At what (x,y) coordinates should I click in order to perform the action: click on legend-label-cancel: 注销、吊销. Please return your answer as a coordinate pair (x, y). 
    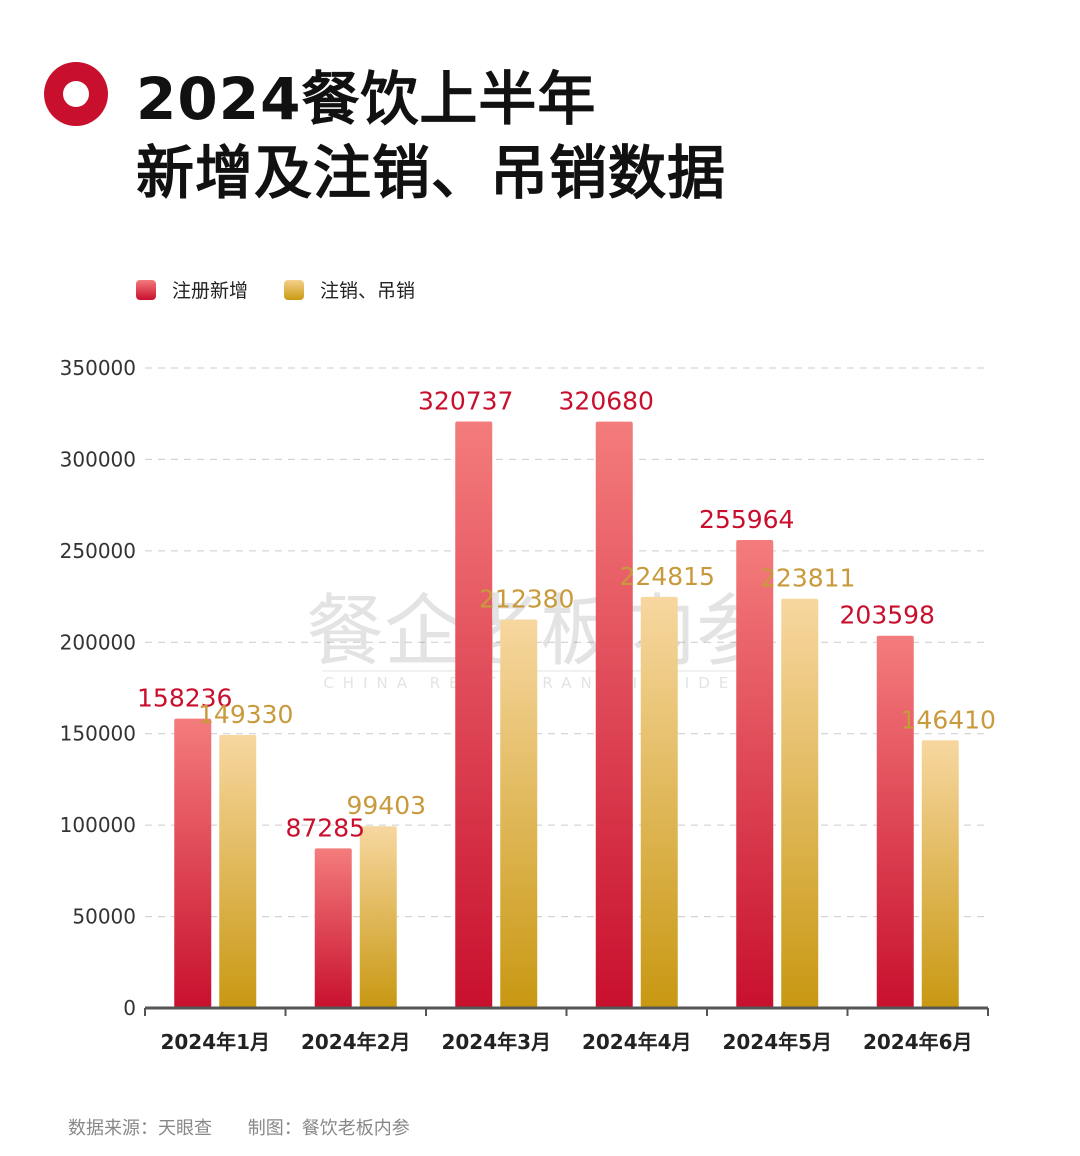
    Looking at the image, I should click on (368, 291).